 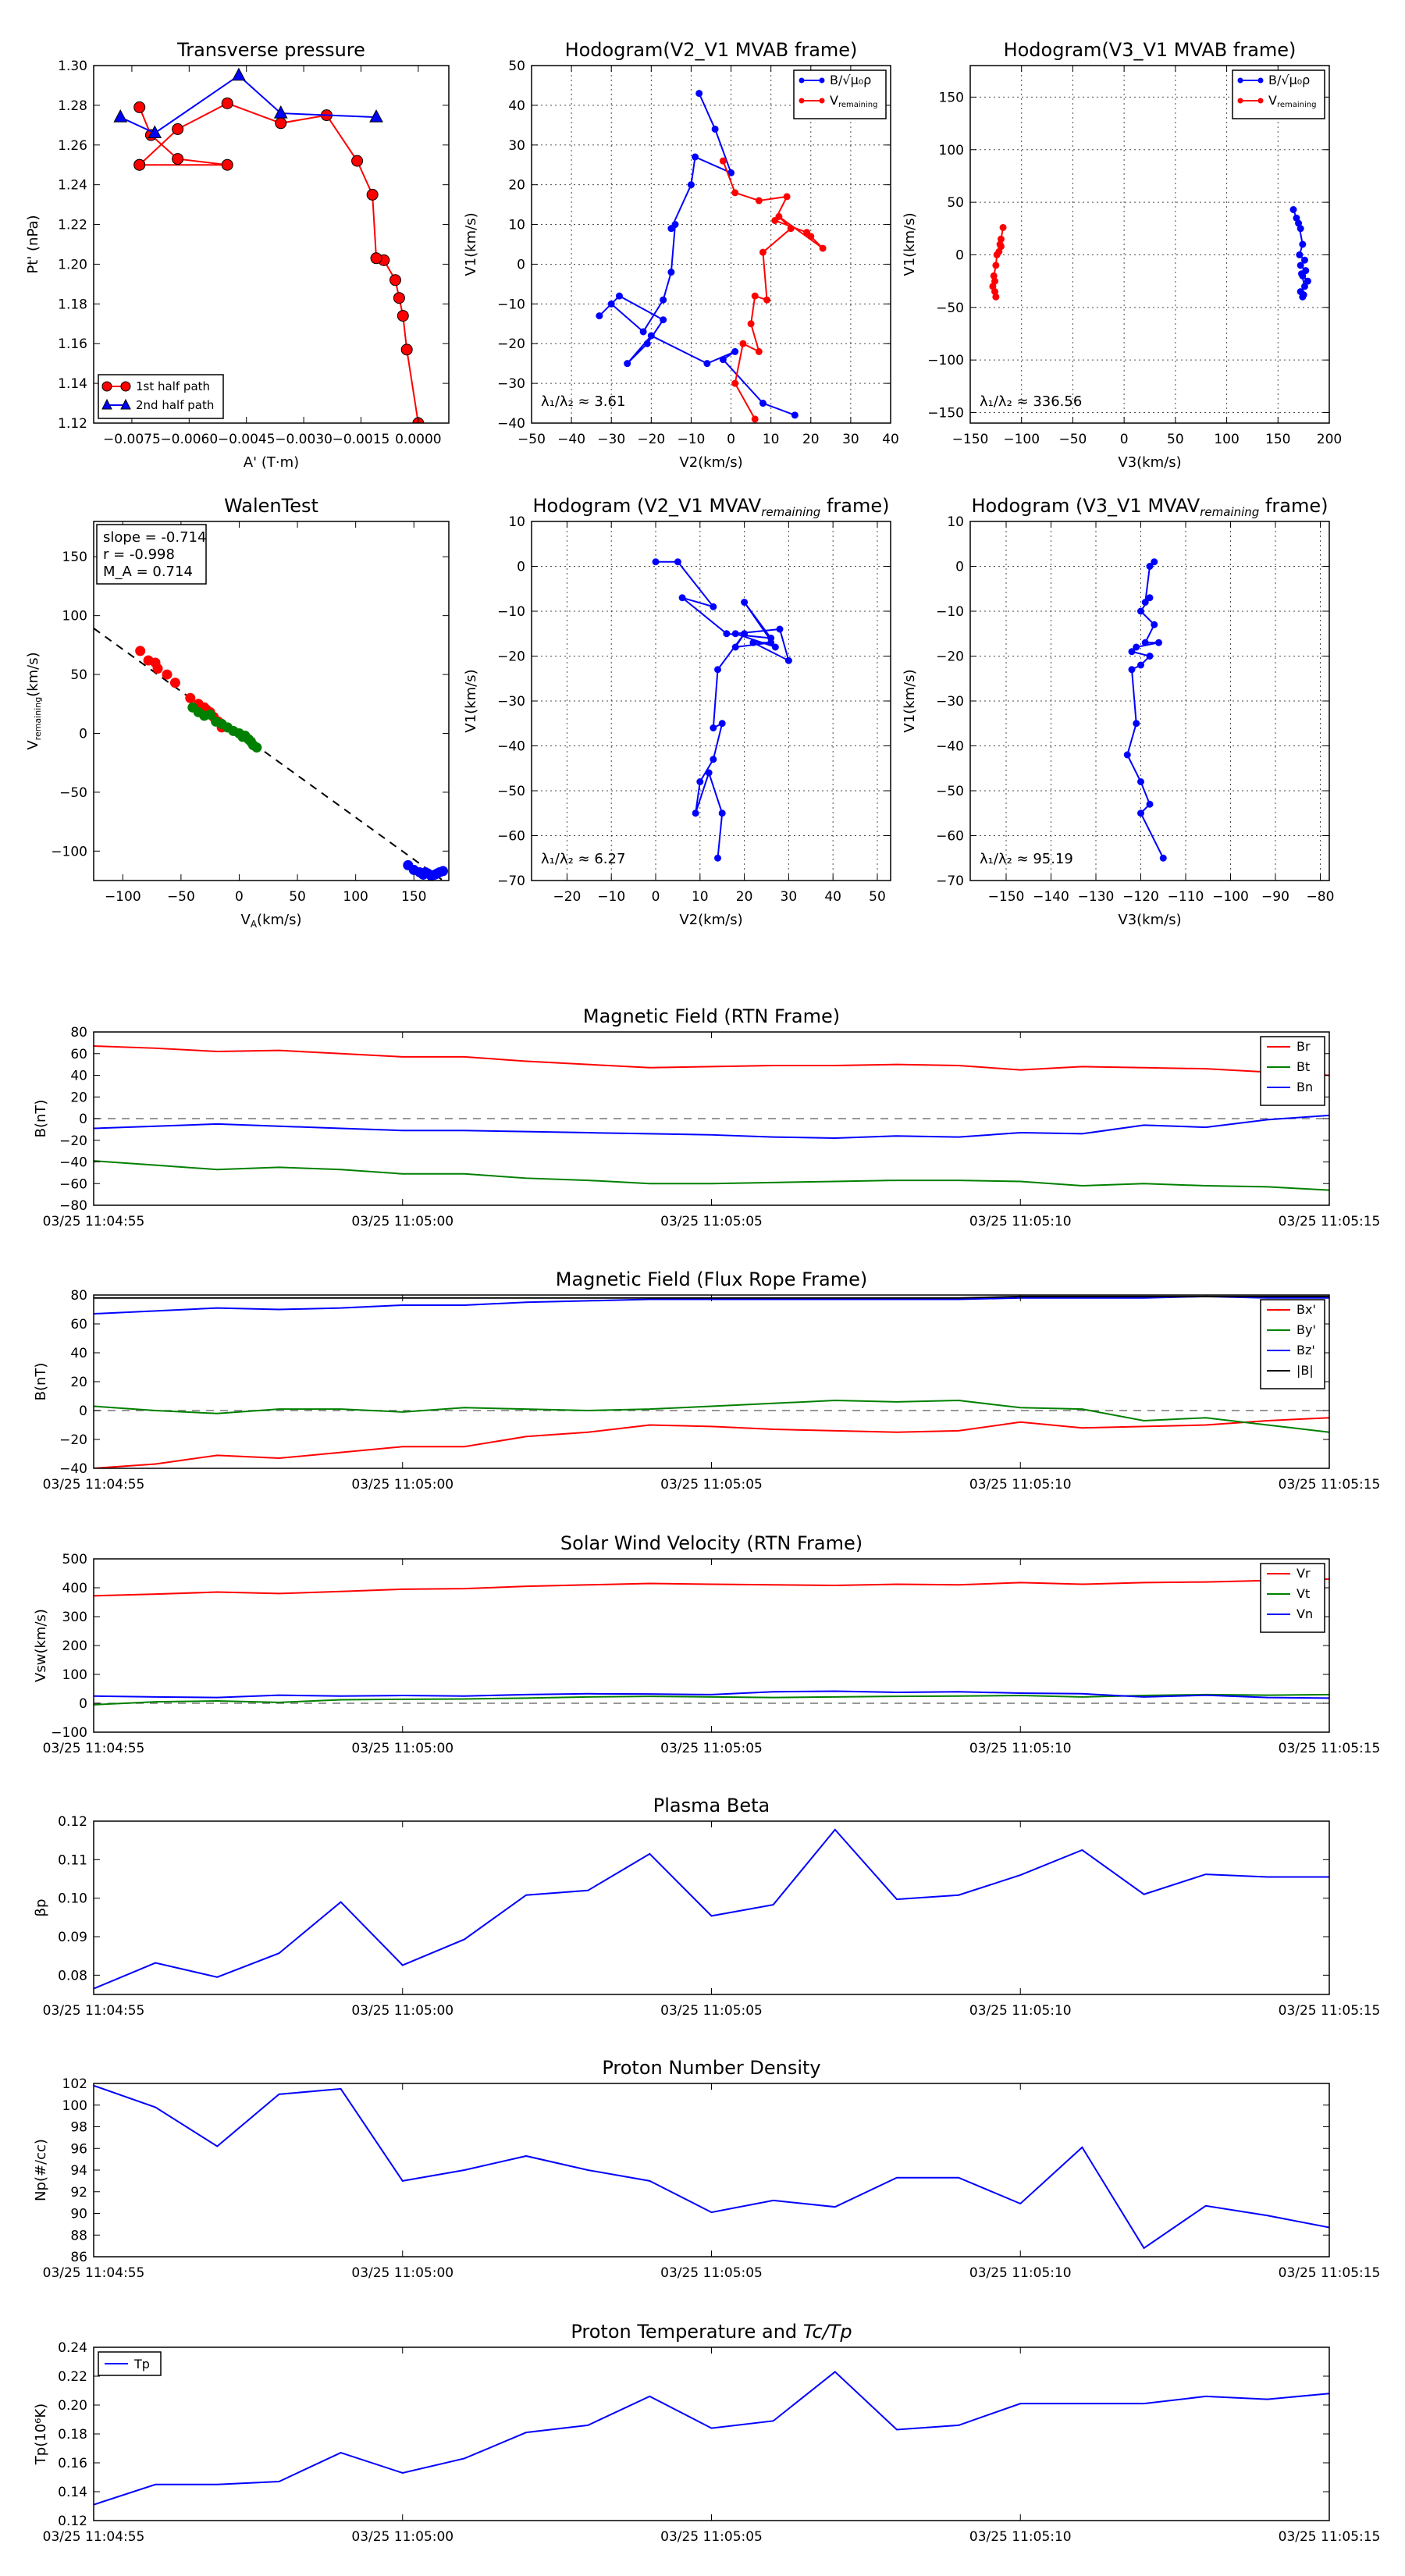 What do you see at coordinates (74, 1588) in the screenshot?
I see `y-tick-label: 400` at bounding box center [74, 1588].